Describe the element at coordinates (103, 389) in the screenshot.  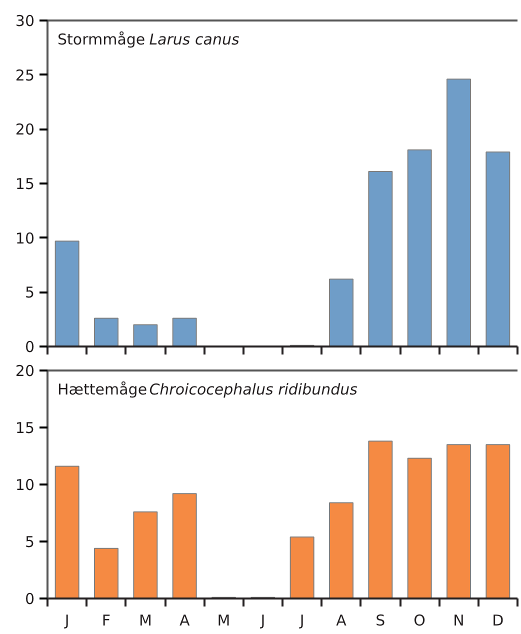
I see `text: Hættemåge` at that location.